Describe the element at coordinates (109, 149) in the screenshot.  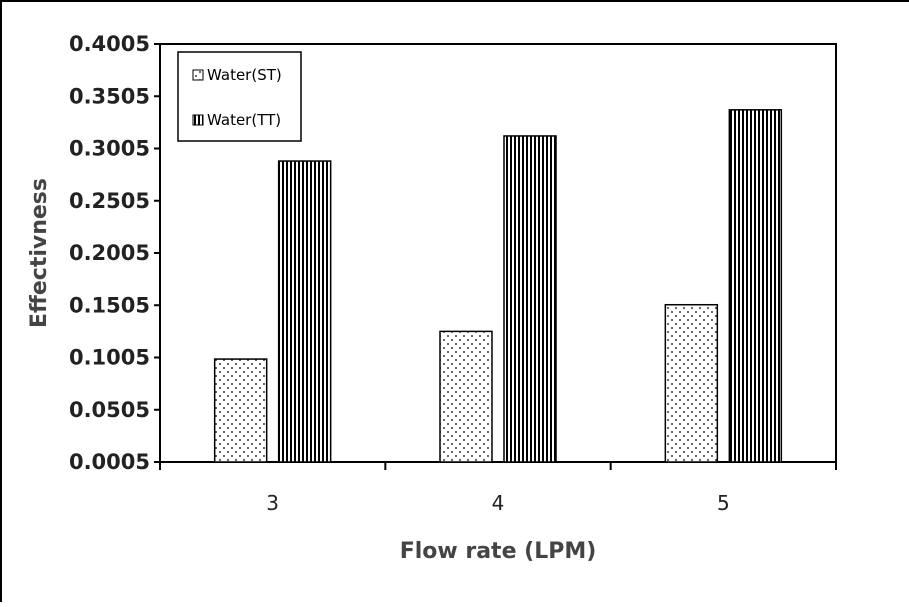
I see `y-tick-label: 0.3005` at that location.